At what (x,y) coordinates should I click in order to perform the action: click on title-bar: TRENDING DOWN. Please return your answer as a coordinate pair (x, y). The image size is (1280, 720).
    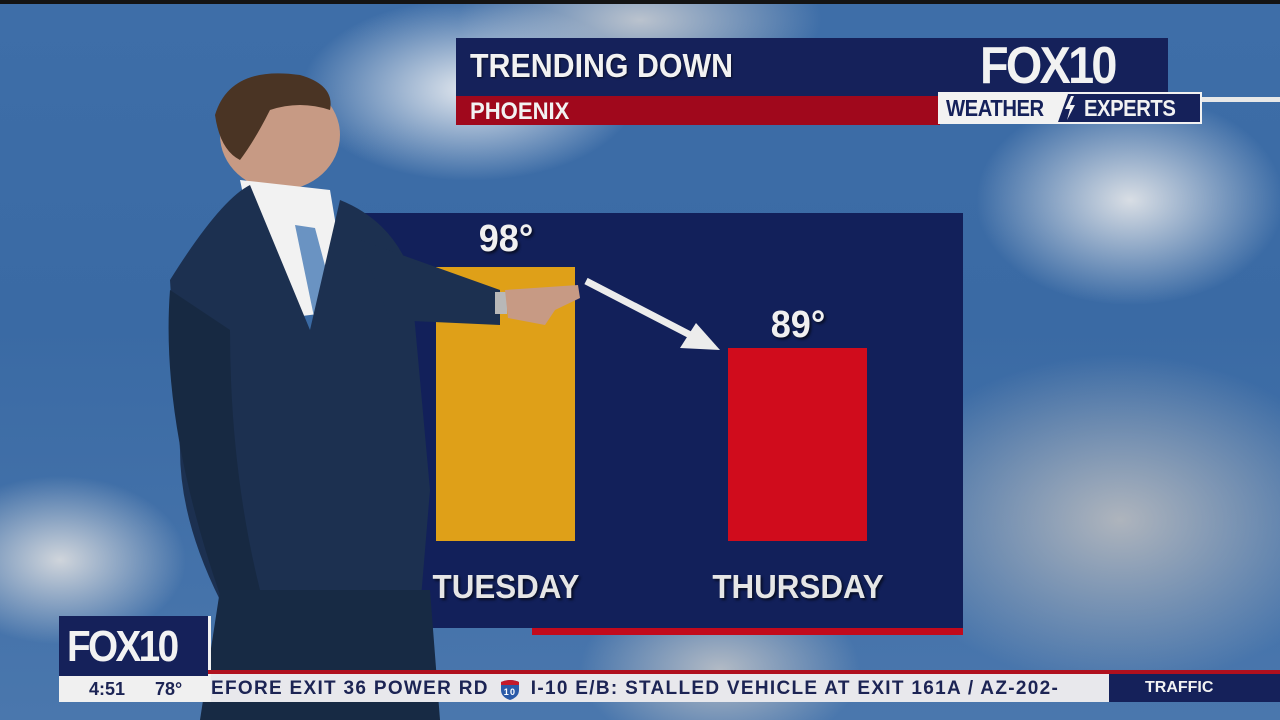
    Looking at the image, I should click on (698, 67).